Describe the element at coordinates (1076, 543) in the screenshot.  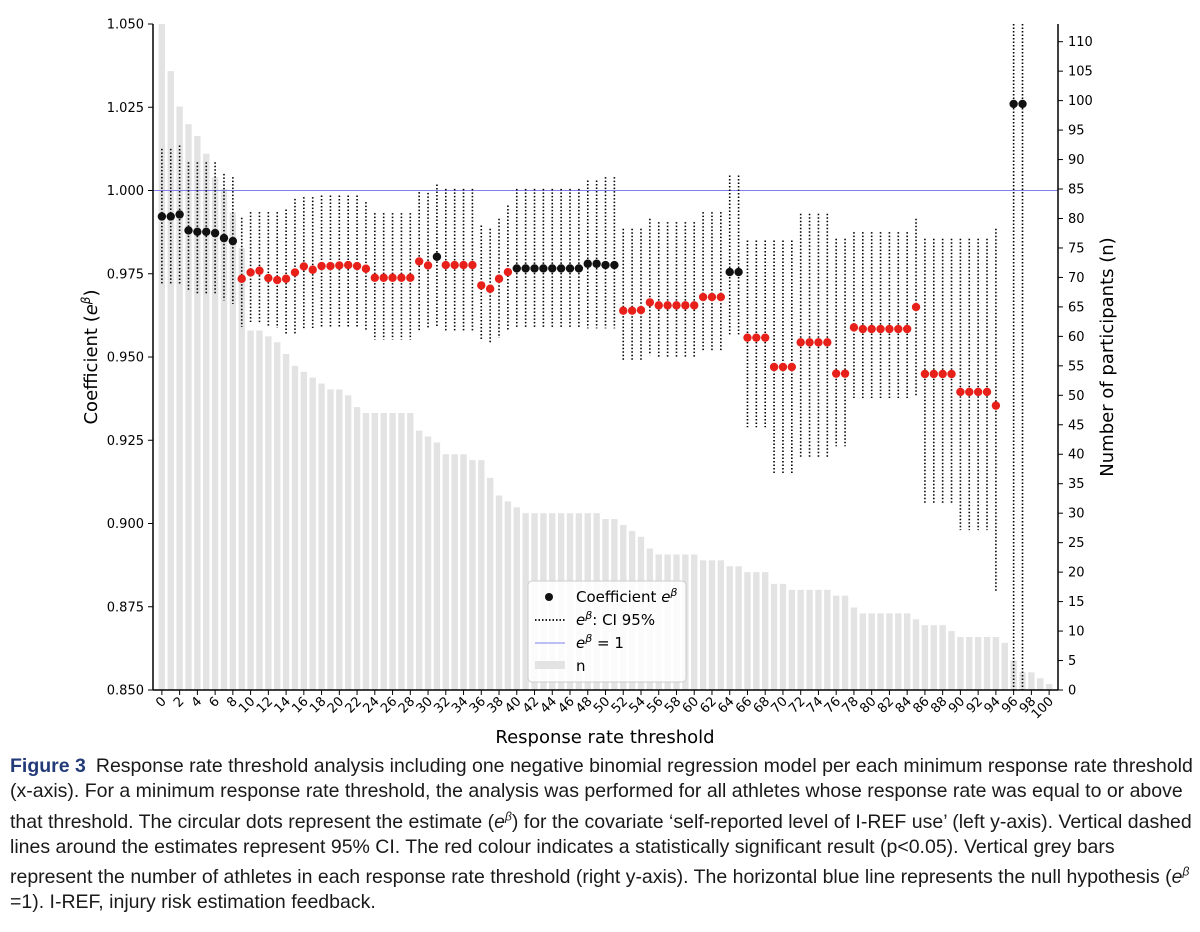
I see `y2-tick-label: 25` at that location.